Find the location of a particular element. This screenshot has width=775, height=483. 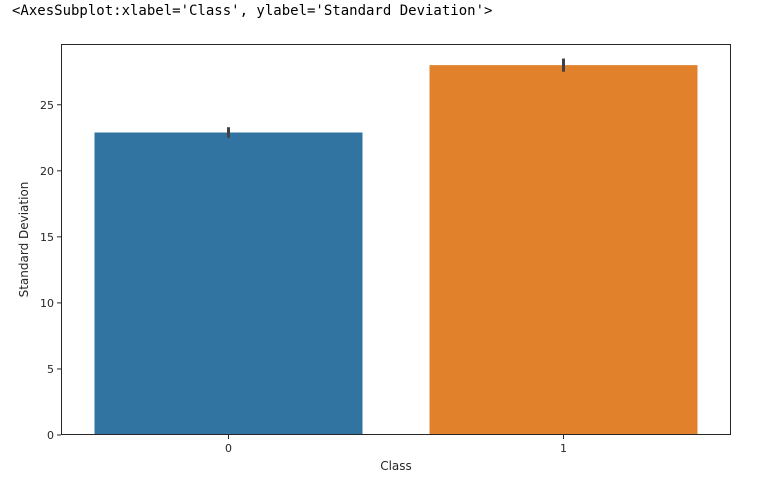

y-tick-label: 10 is located at coordinates (47, 303).